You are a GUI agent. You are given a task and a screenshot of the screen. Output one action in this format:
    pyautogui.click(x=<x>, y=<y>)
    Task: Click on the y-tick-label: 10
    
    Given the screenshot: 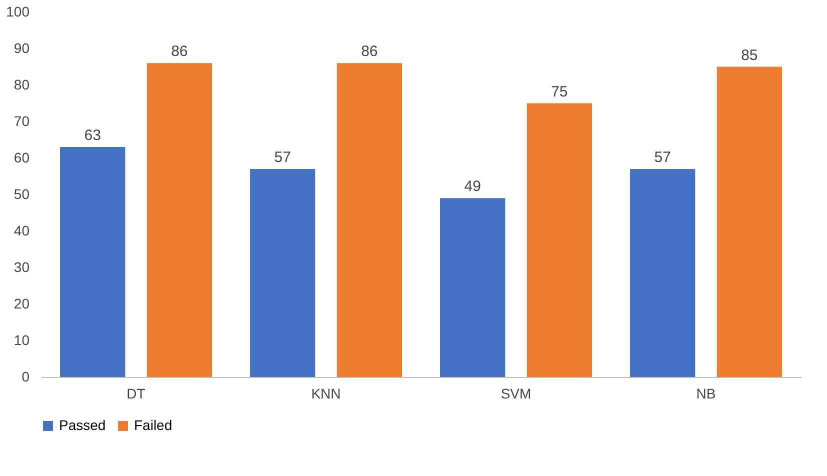 What is the action you would take?
    pyautogui.click(x=22, y=340)
    